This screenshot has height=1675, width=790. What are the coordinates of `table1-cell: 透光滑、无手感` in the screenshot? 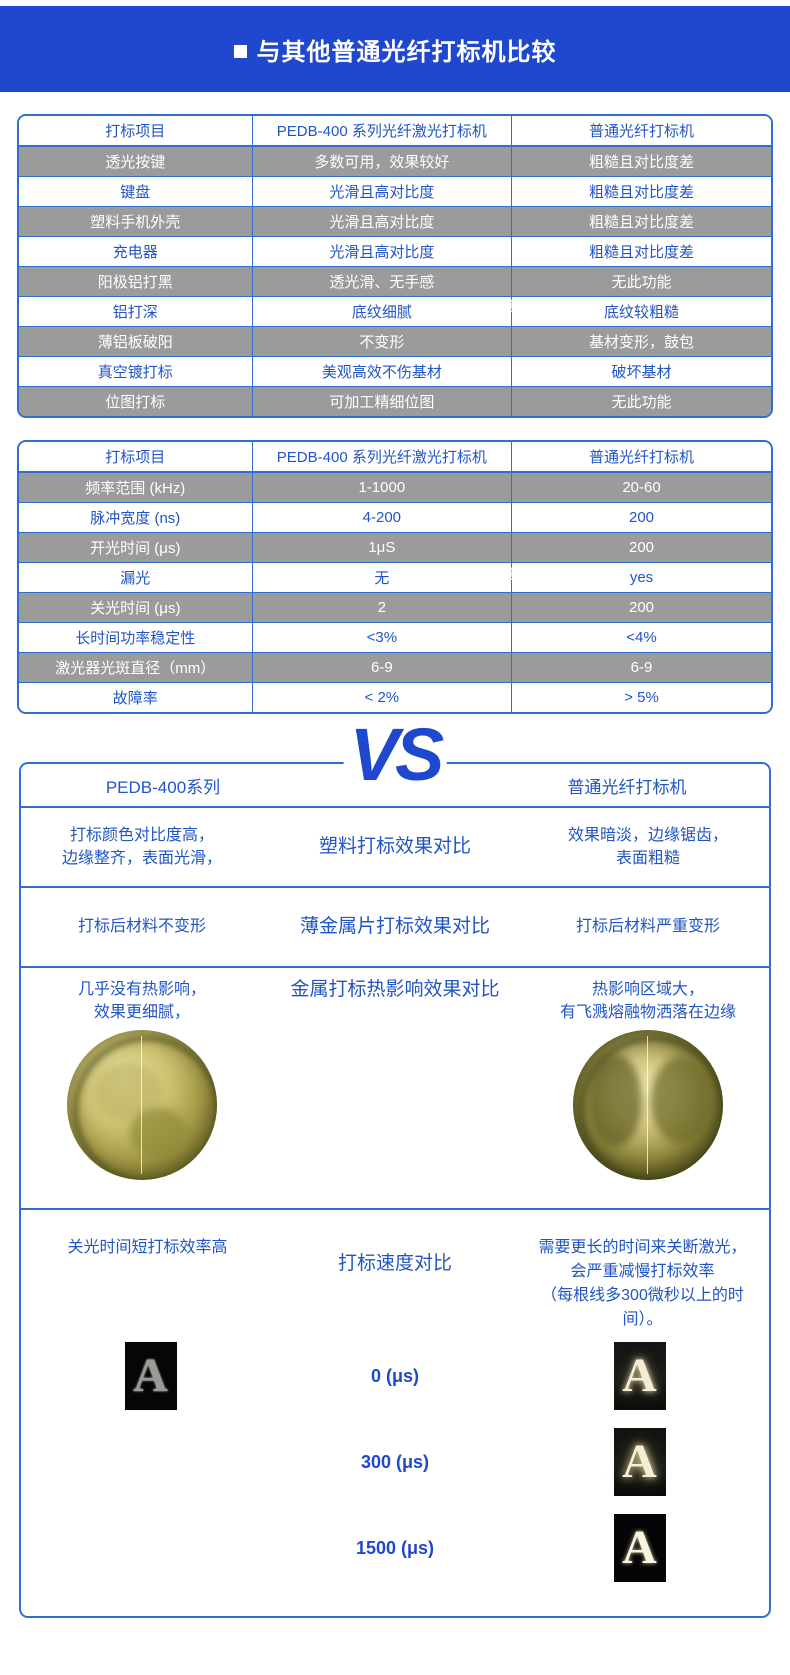 It's located at (382, 281).